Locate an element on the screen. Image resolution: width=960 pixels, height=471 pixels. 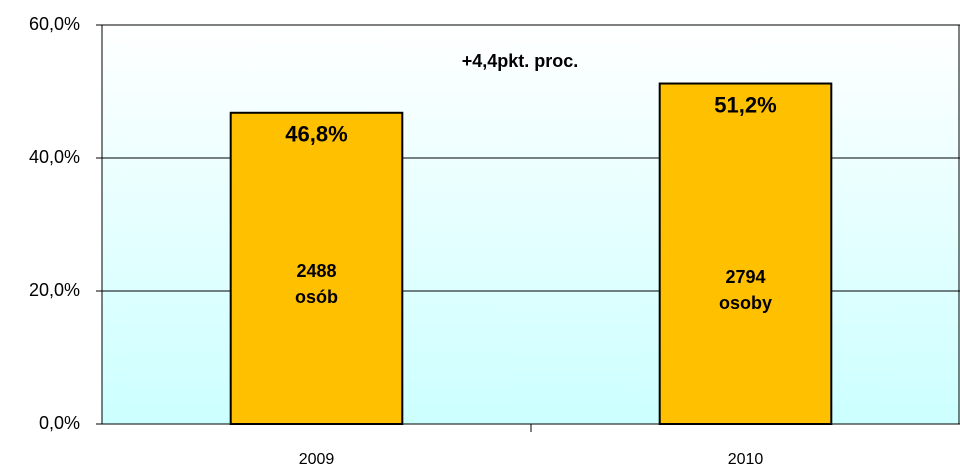
value-label: 46,8% is located at coordinates (316, 134).